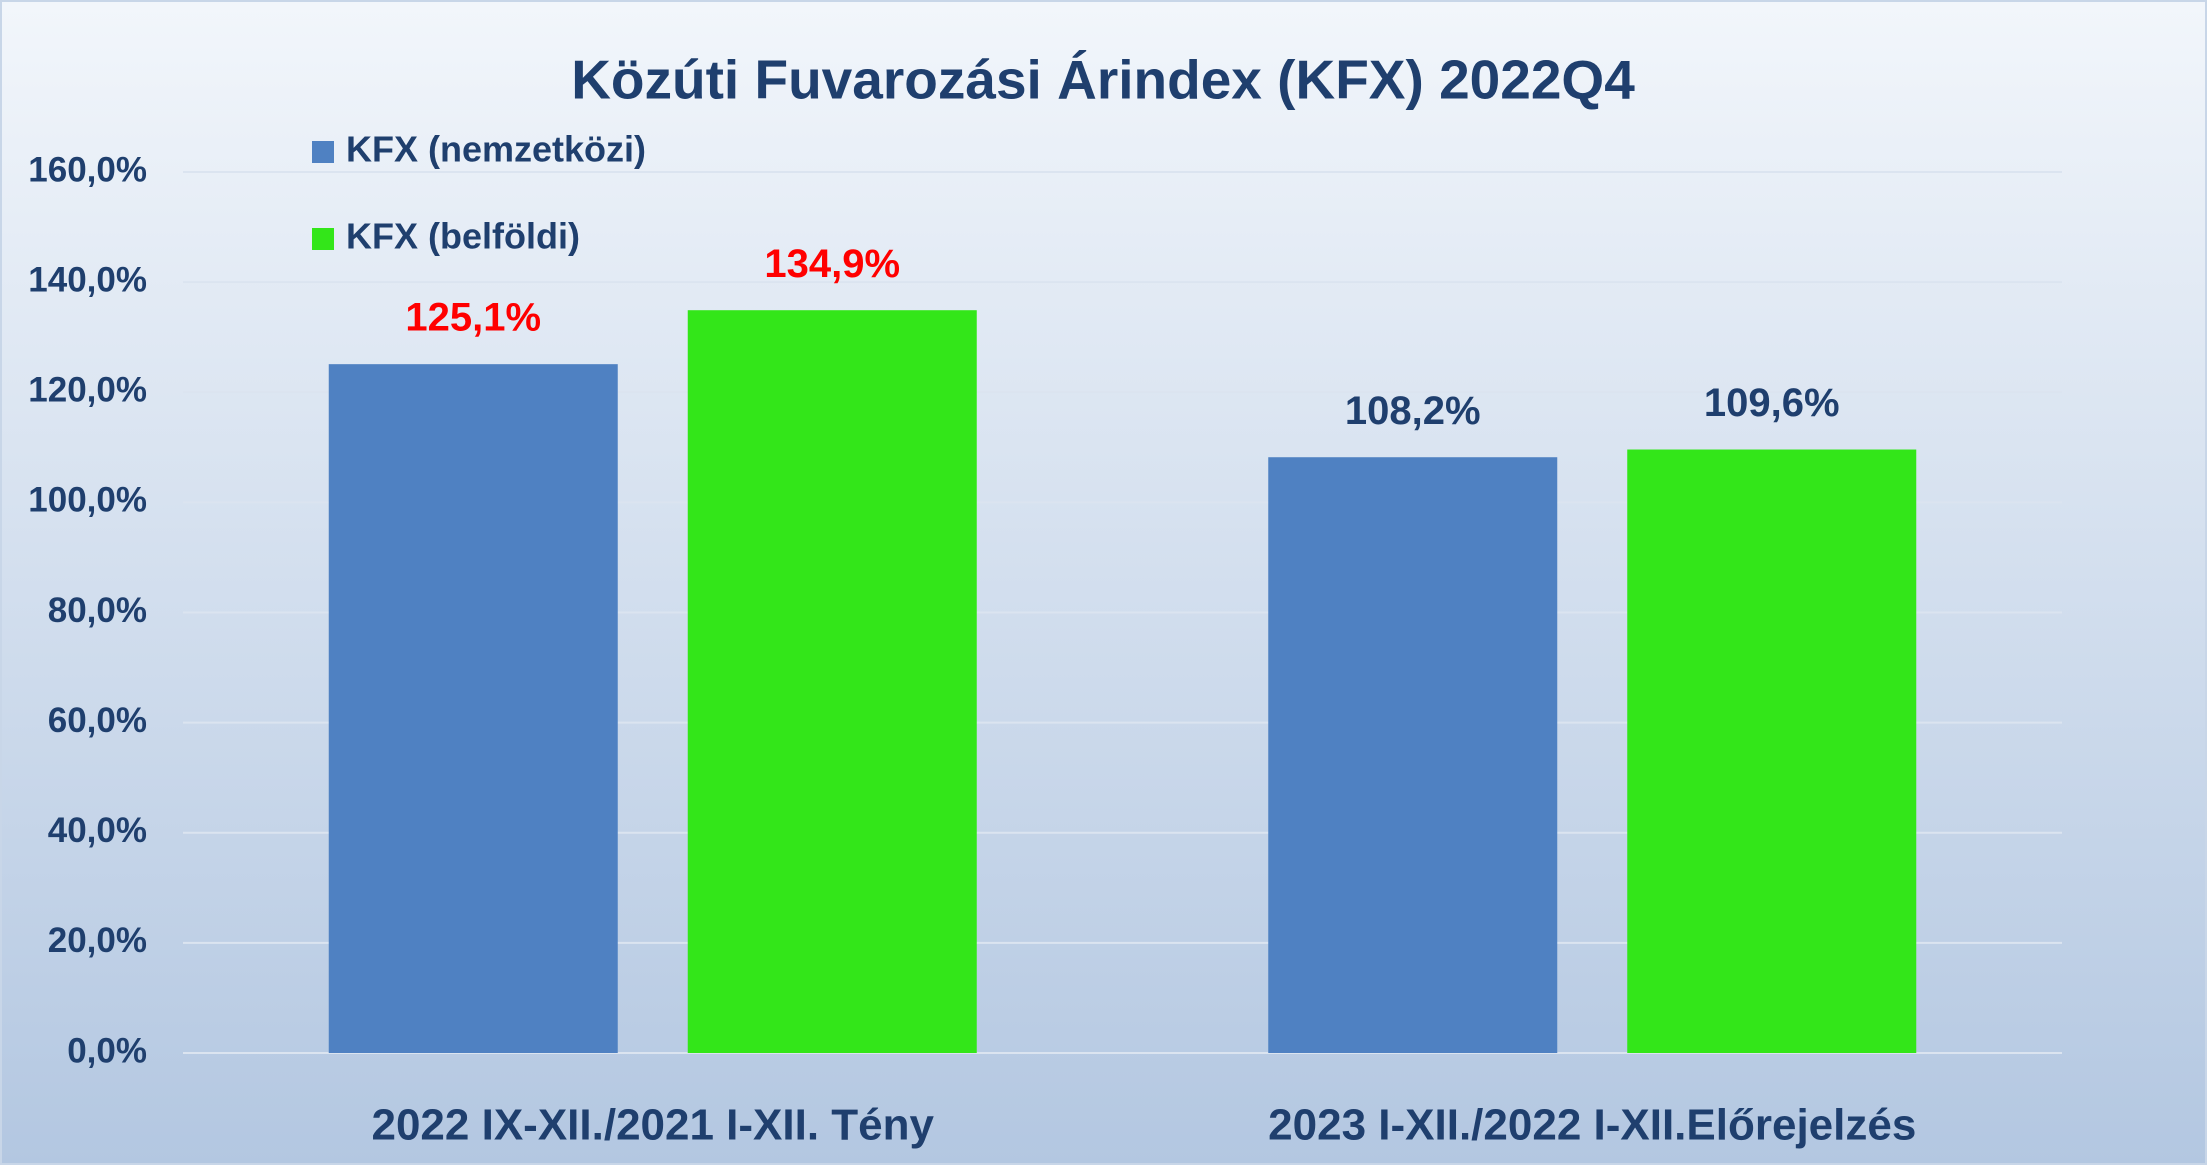 The image size is (2207, 1165). Describe the element at coordinates (107, 1050) in the screenshot. I see `y-tick-label: 0,0%` at that location.